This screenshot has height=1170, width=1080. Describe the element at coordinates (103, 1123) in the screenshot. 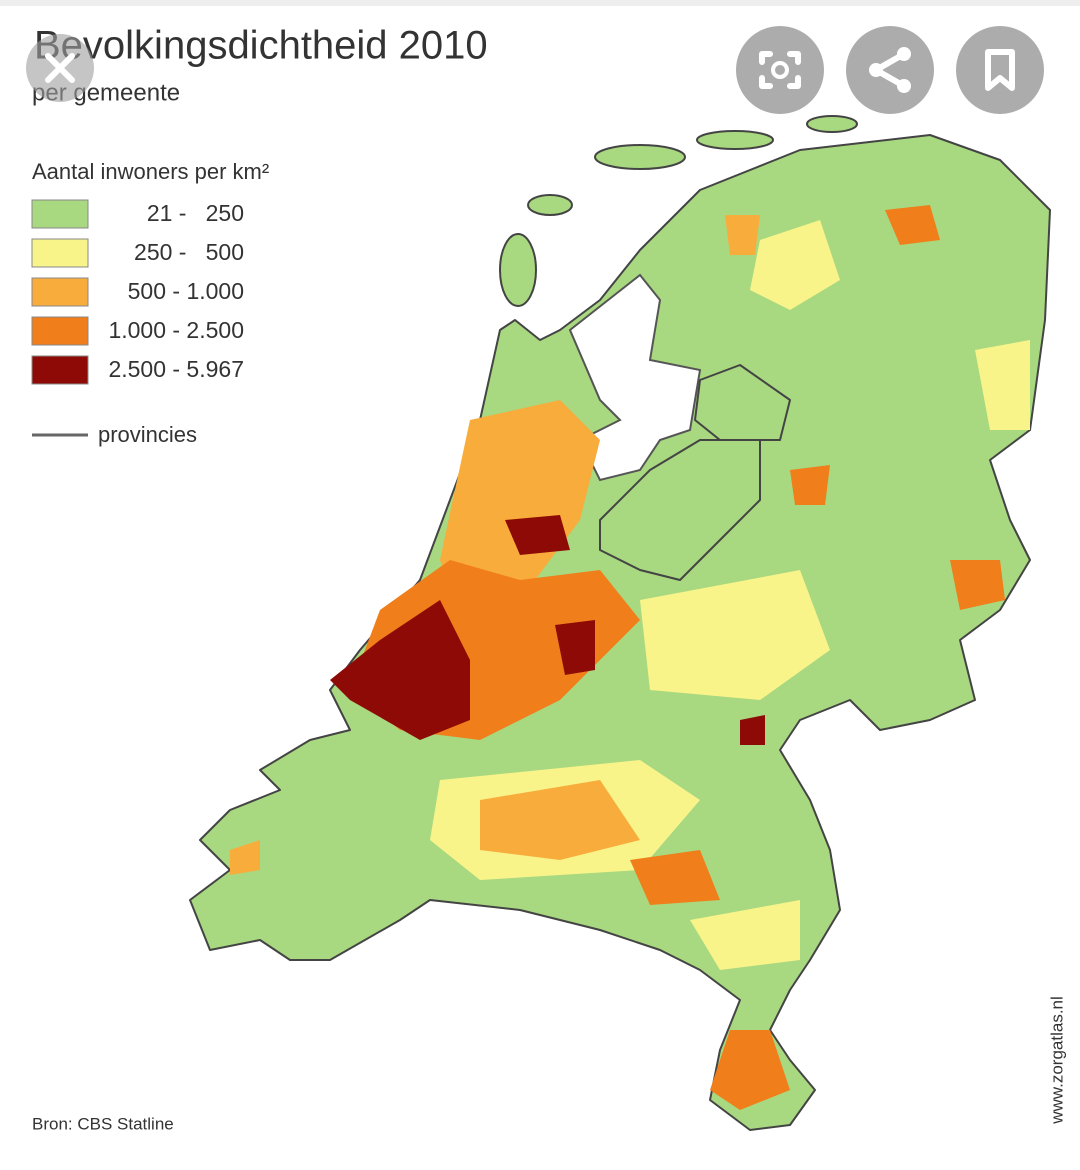

I see `source: Bron: CBS Statline` at that location.